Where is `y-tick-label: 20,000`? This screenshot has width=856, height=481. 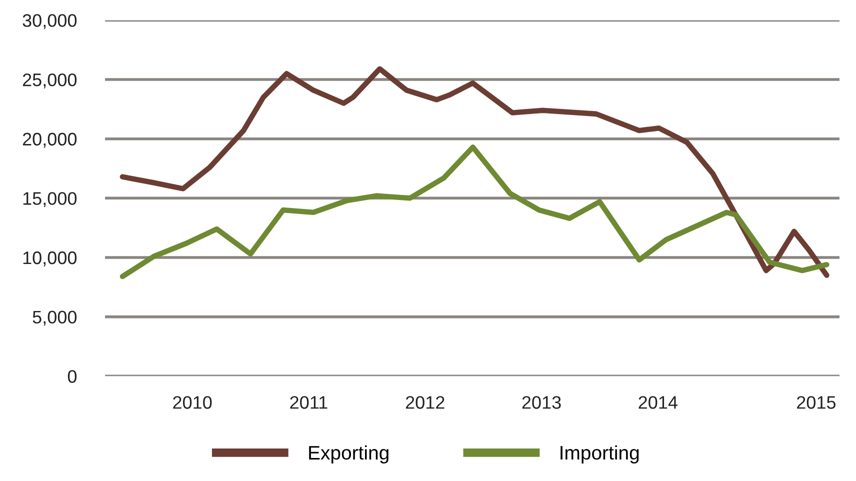 y-tick-label: 20,000 is located at coordinates (49, 140).